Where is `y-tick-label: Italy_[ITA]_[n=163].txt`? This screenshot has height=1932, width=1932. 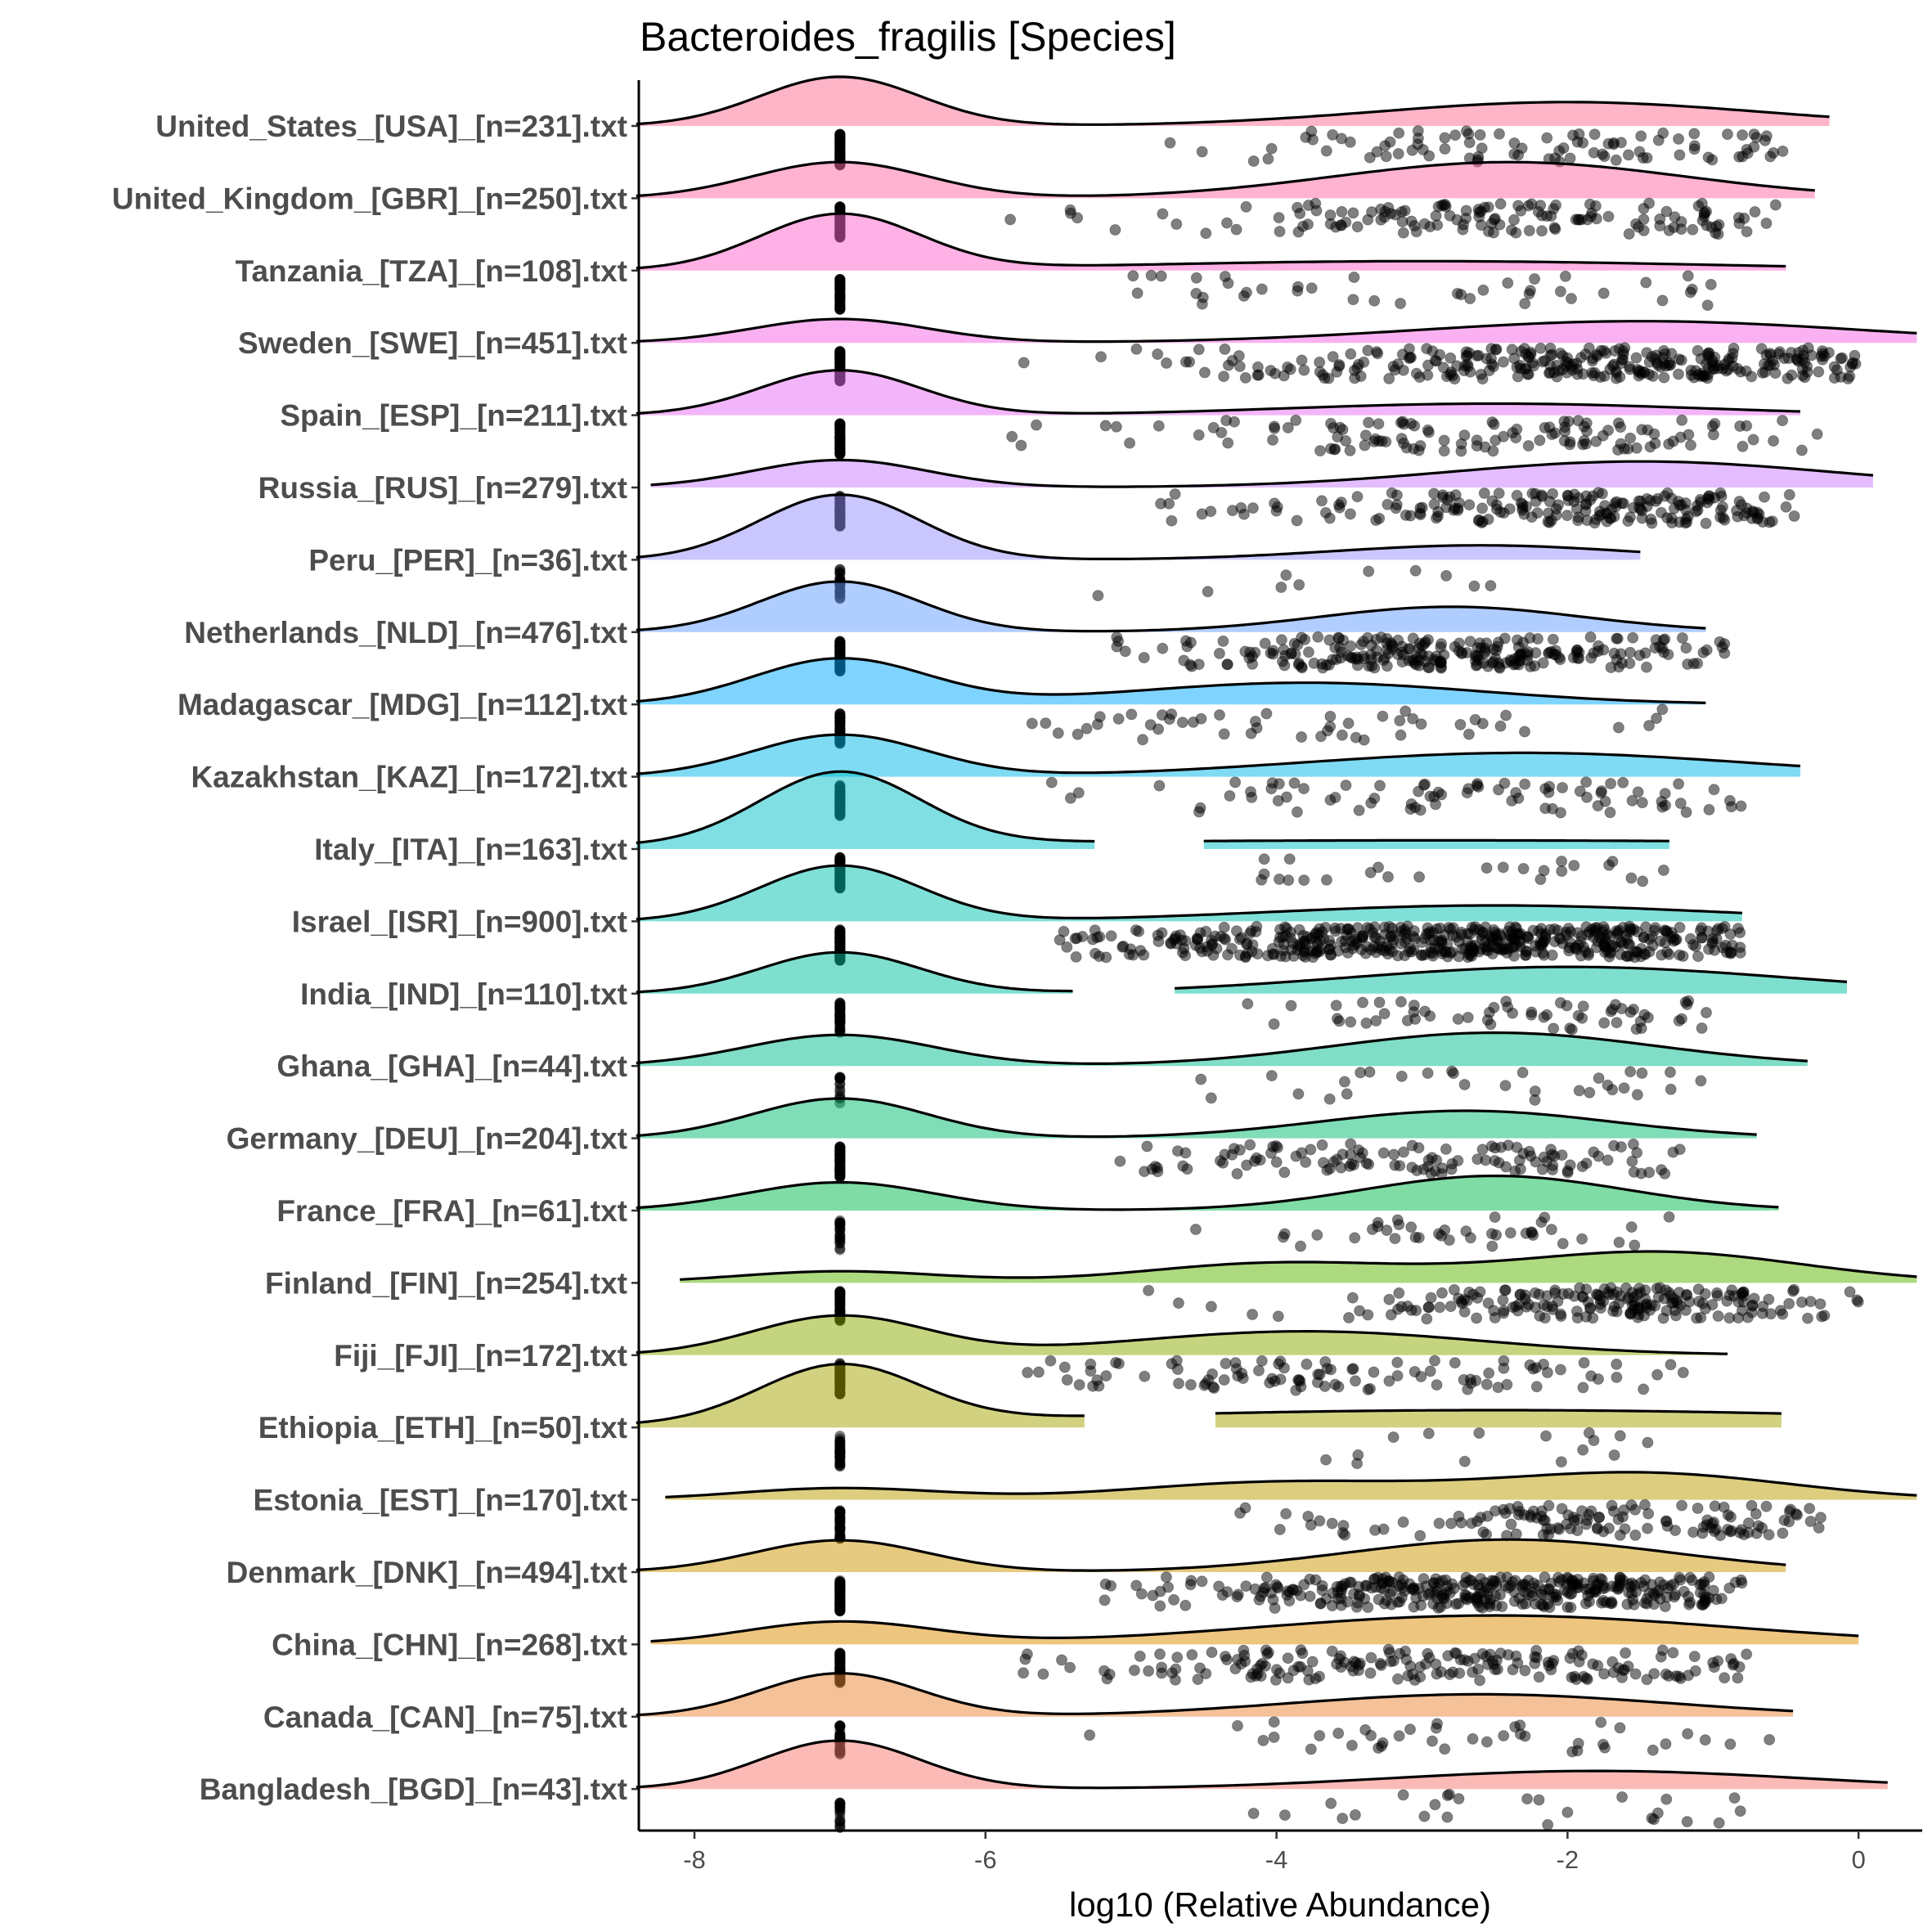
y-tick-label: Italy_[ITA]_[n=163].txt is located at coordinates (471, 849).